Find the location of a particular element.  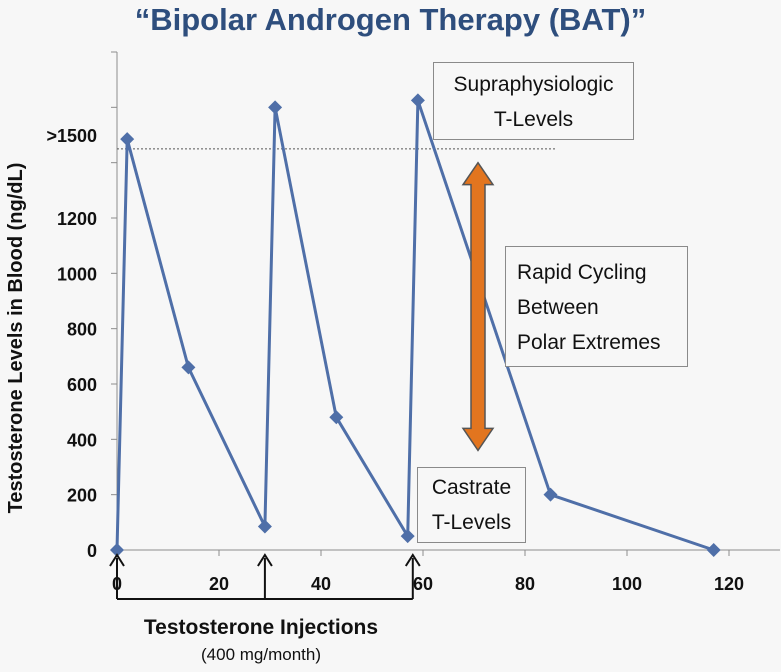

x-tick-label: 60 is located at coordinates (423, 584).